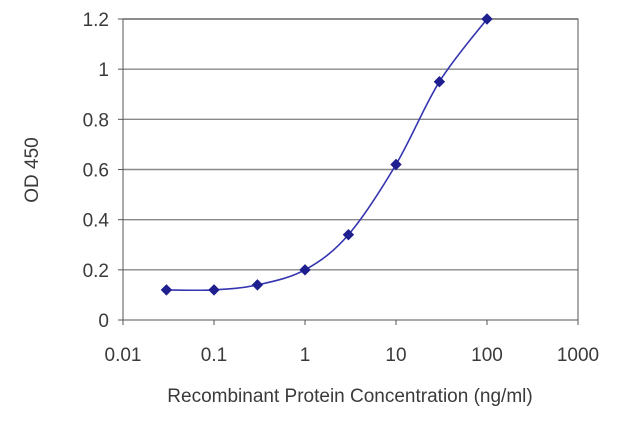  What do you see at coordinates (103, 321) in the screenshot?
I see `y-tick-label-0: 0` at bounding box center [103, 321].